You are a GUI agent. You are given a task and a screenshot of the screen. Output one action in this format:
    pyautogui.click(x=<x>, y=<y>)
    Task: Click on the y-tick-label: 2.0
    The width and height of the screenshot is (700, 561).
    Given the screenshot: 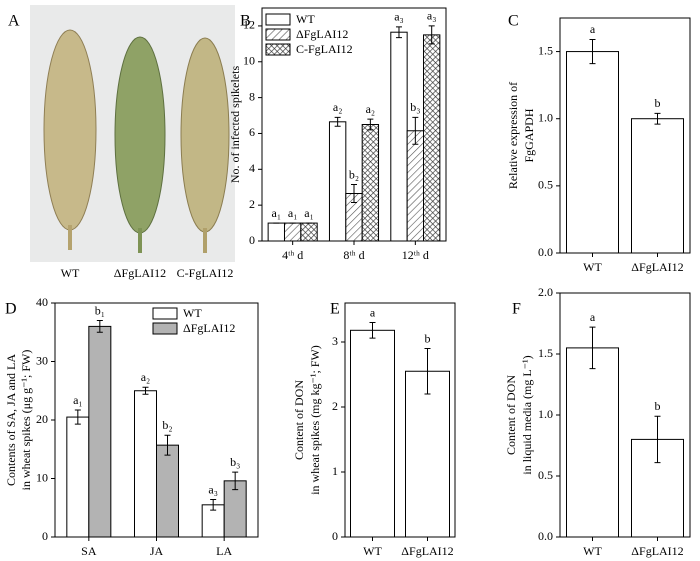 What is the action you would take?
    pyautogui.click(x=545, y=292)
    